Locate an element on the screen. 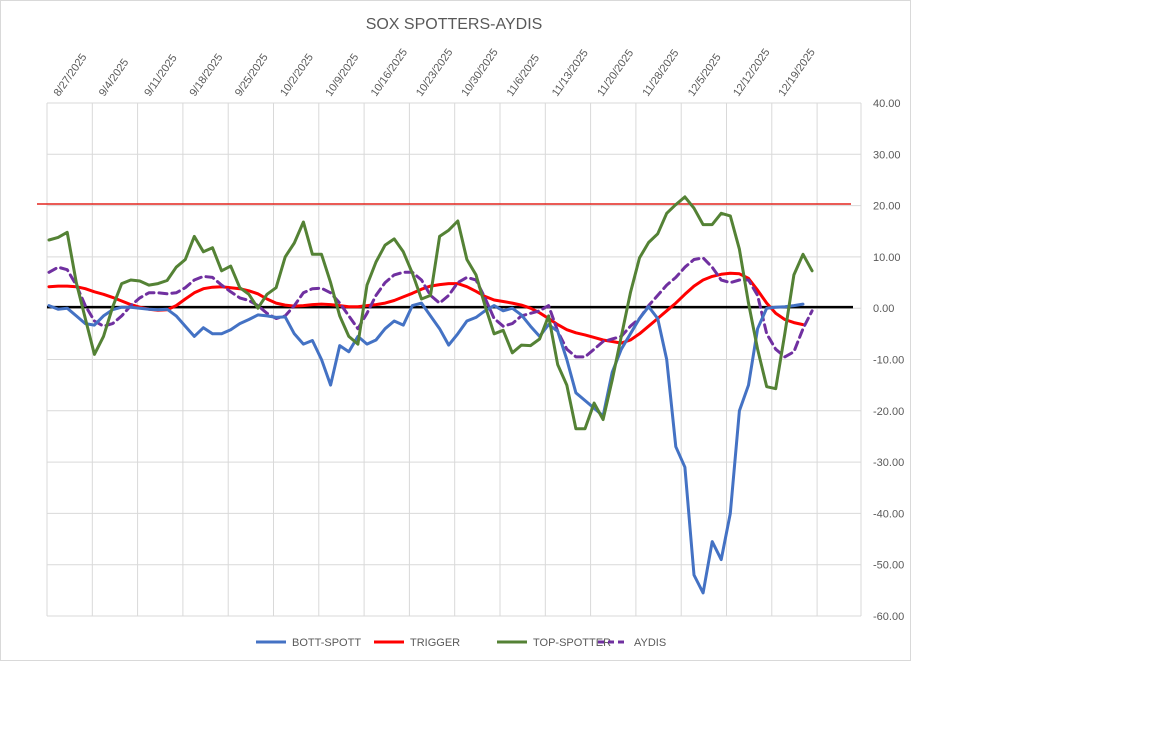  x-tick-label: 9/4/2025 is located at coordinates (114, 78).